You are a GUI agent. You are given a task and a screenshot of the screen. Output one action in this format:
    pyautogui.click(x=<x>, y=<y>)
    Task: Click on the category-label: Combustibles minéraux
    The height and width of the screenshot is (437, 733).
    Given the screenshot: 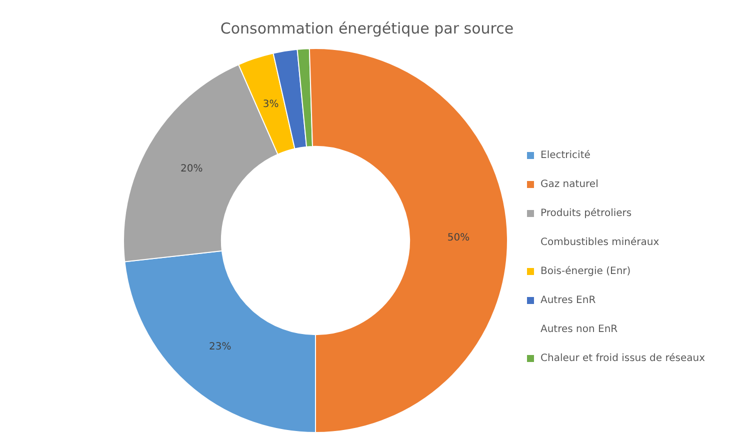 What is the action you would take?
    pyautogui.click(x=600, y=242)
    